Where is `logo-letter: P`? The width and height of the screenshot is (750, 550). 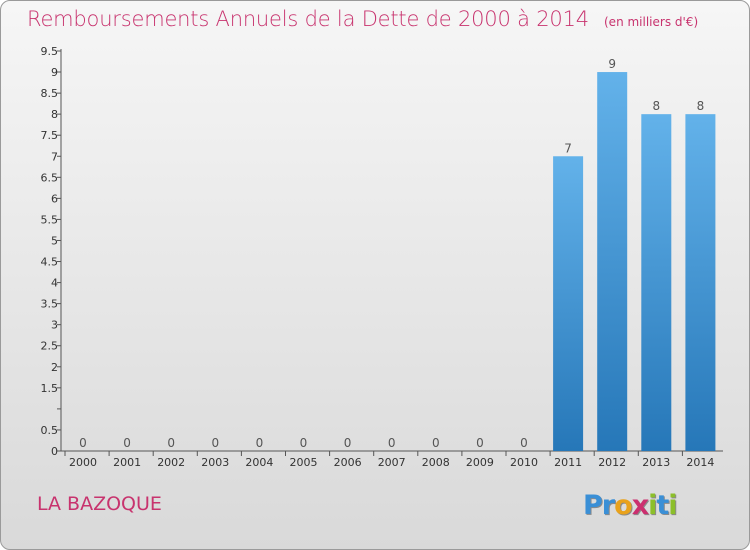
logo-letter: P is located at coordinates (593, 505).